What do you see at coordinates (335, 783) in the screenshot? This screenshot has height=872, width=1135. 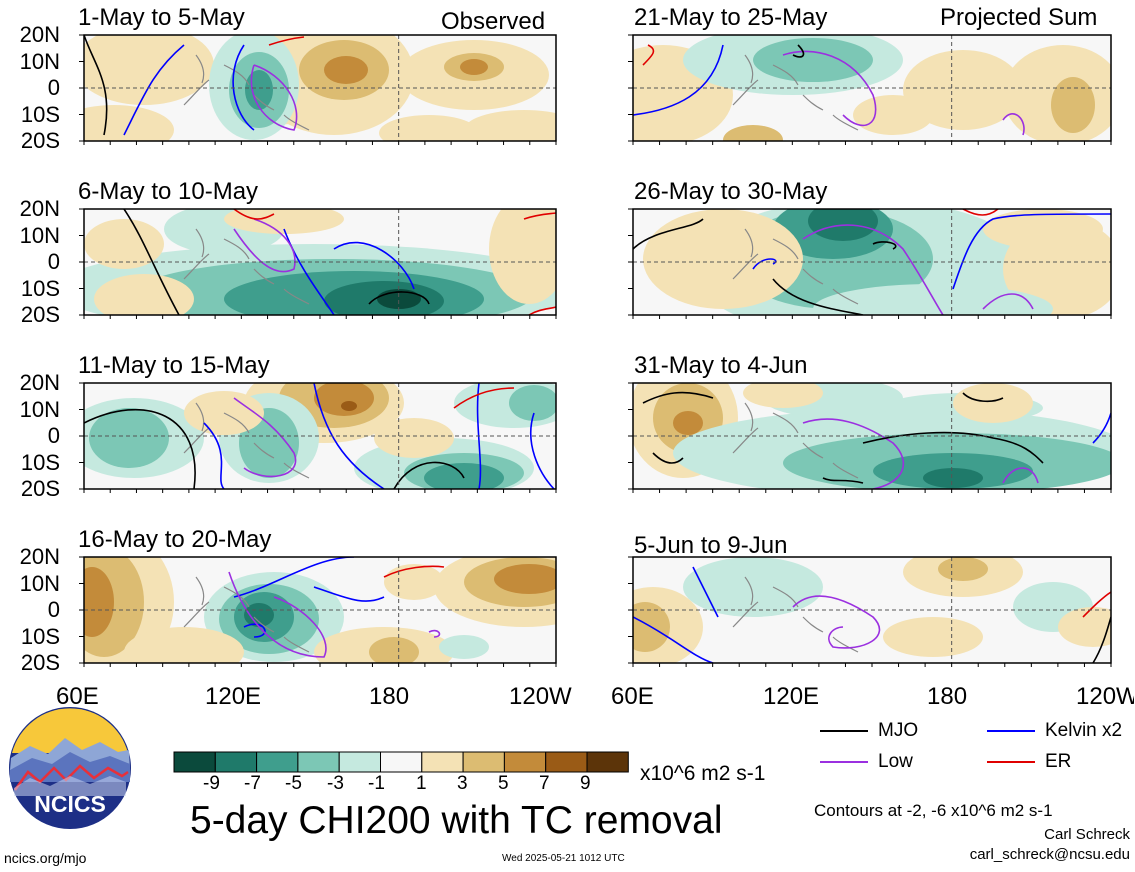 I see `colorbar-tick: -3` at bounding box center [335, 783].